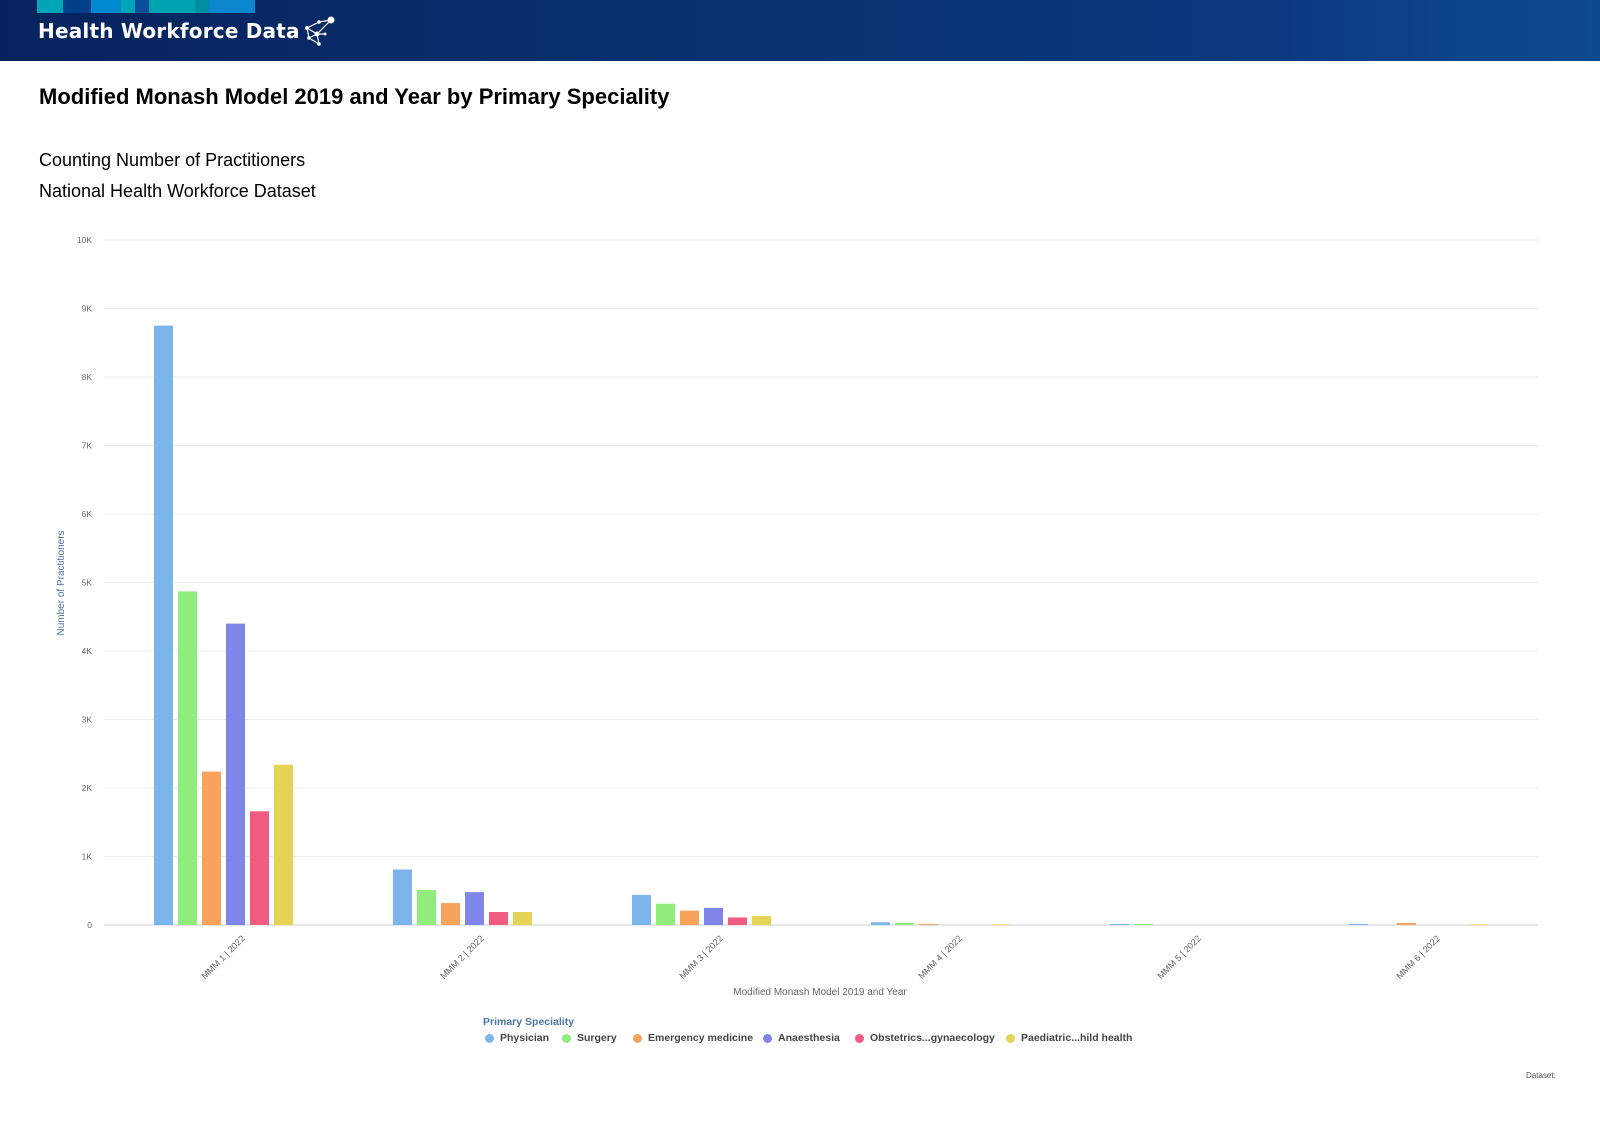 The height and width of the screenshot is (1131, 1600). Describe the element at coordinates (701, 957) in the screenshot. I see `x-tick-label: MMM 3 | 2022` at that location.